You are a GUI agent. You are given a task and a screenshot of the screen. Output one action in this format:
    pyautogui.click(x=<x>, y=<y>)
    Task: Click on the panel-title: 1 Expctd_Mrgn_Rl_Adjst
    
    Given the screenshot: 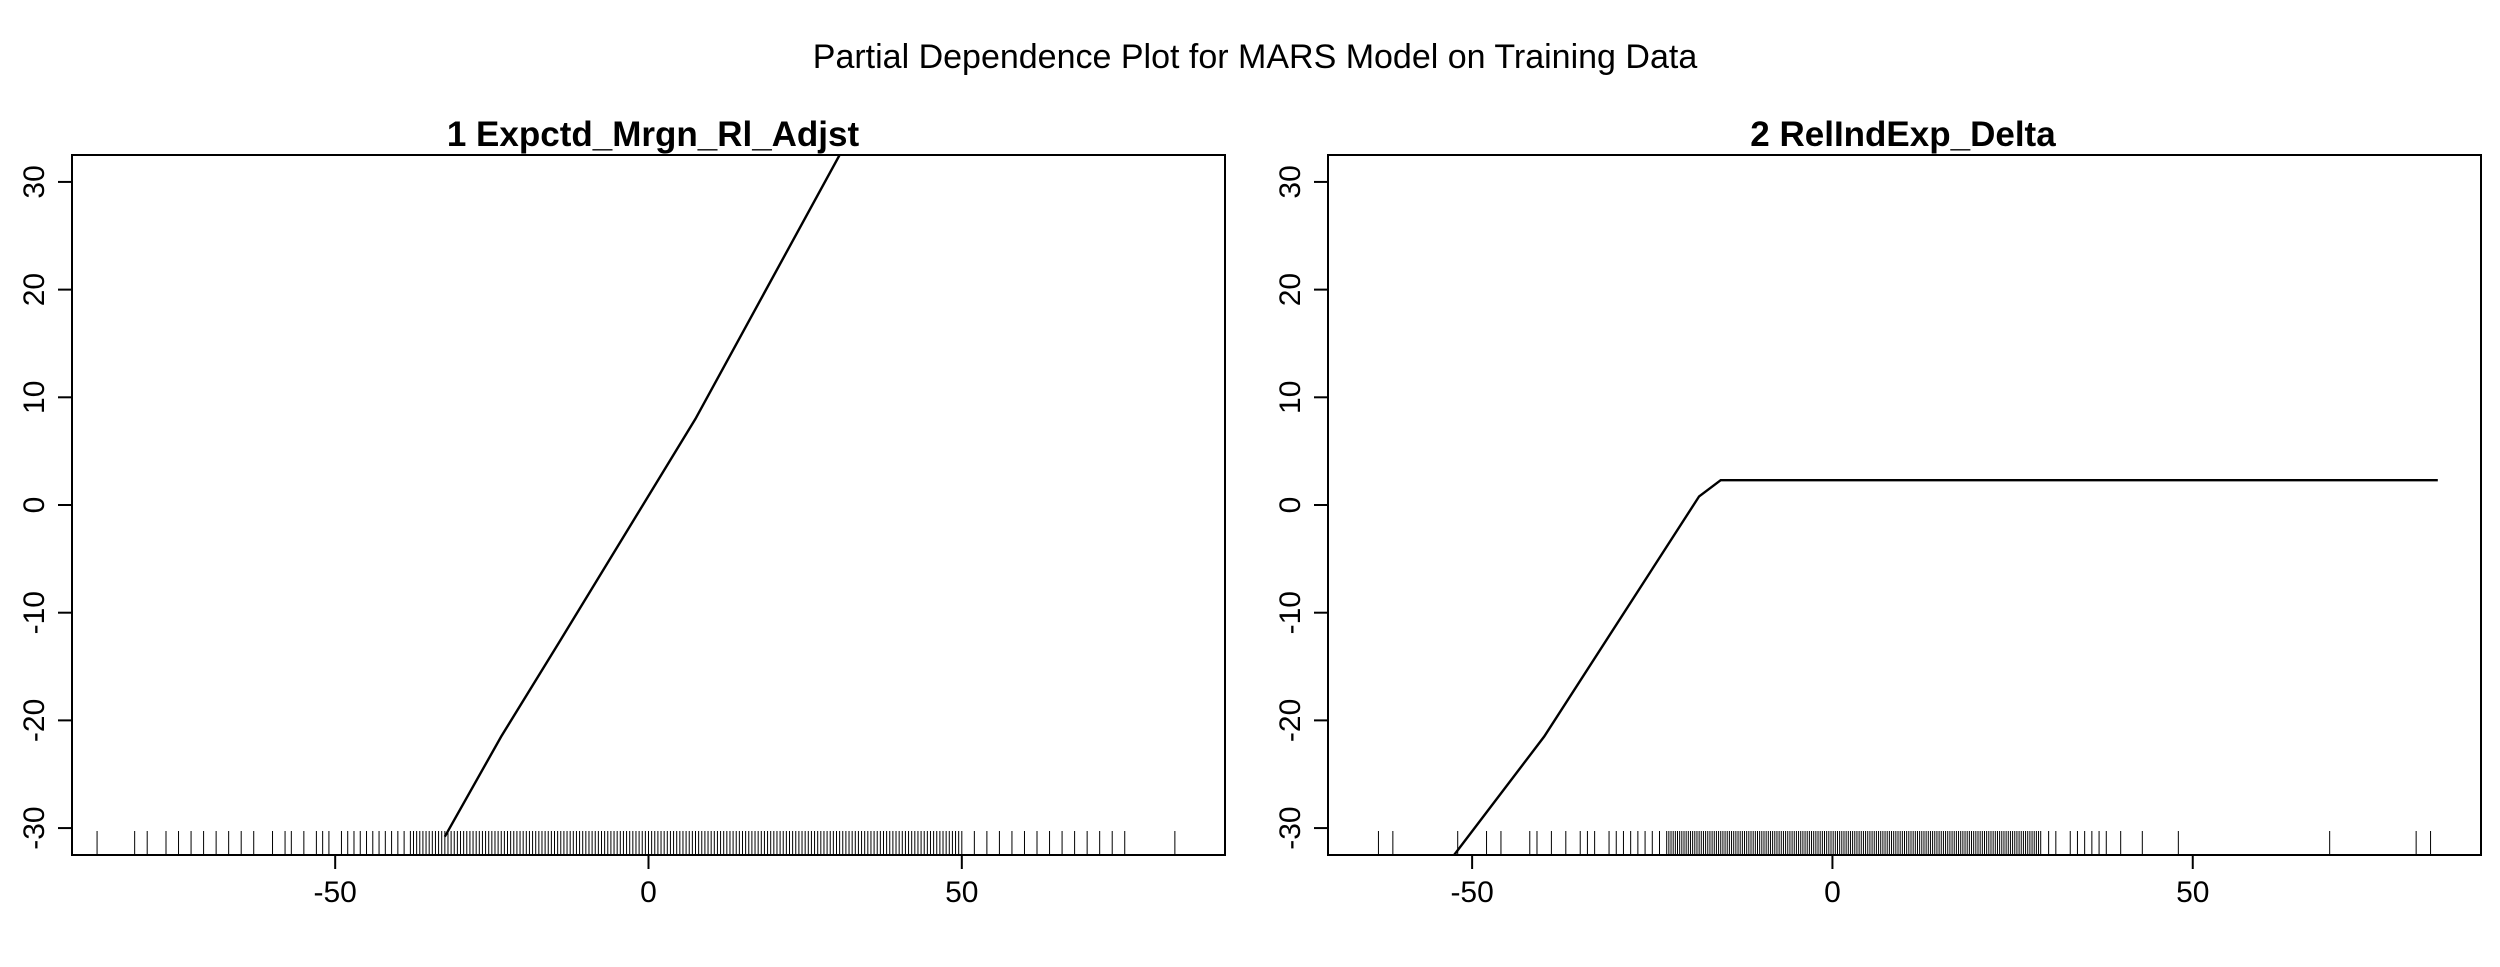 What is the action you would take?
    pyautogui.click(x=653, y=134)
    